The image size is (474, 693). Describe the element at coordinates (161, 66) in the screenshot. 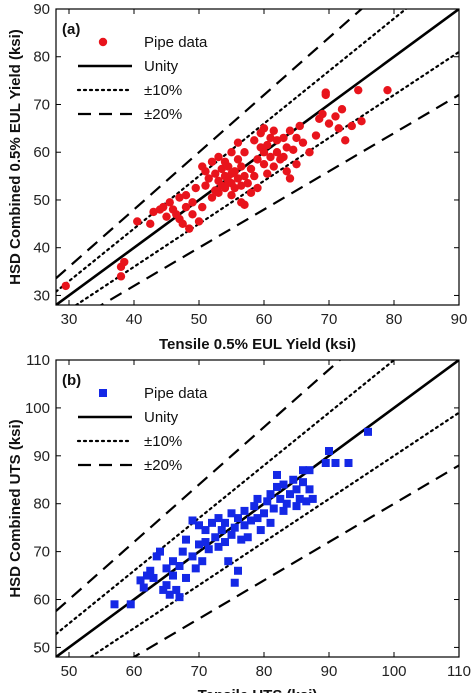

I see `legend-label: Unity` at that location.